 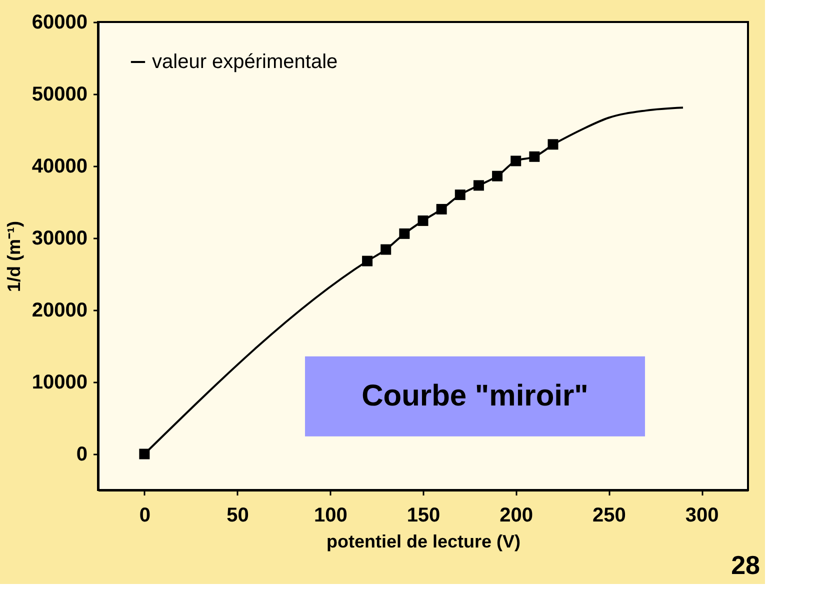 I want to click on y-tick-label: 50000, so click(x=60, y=95).